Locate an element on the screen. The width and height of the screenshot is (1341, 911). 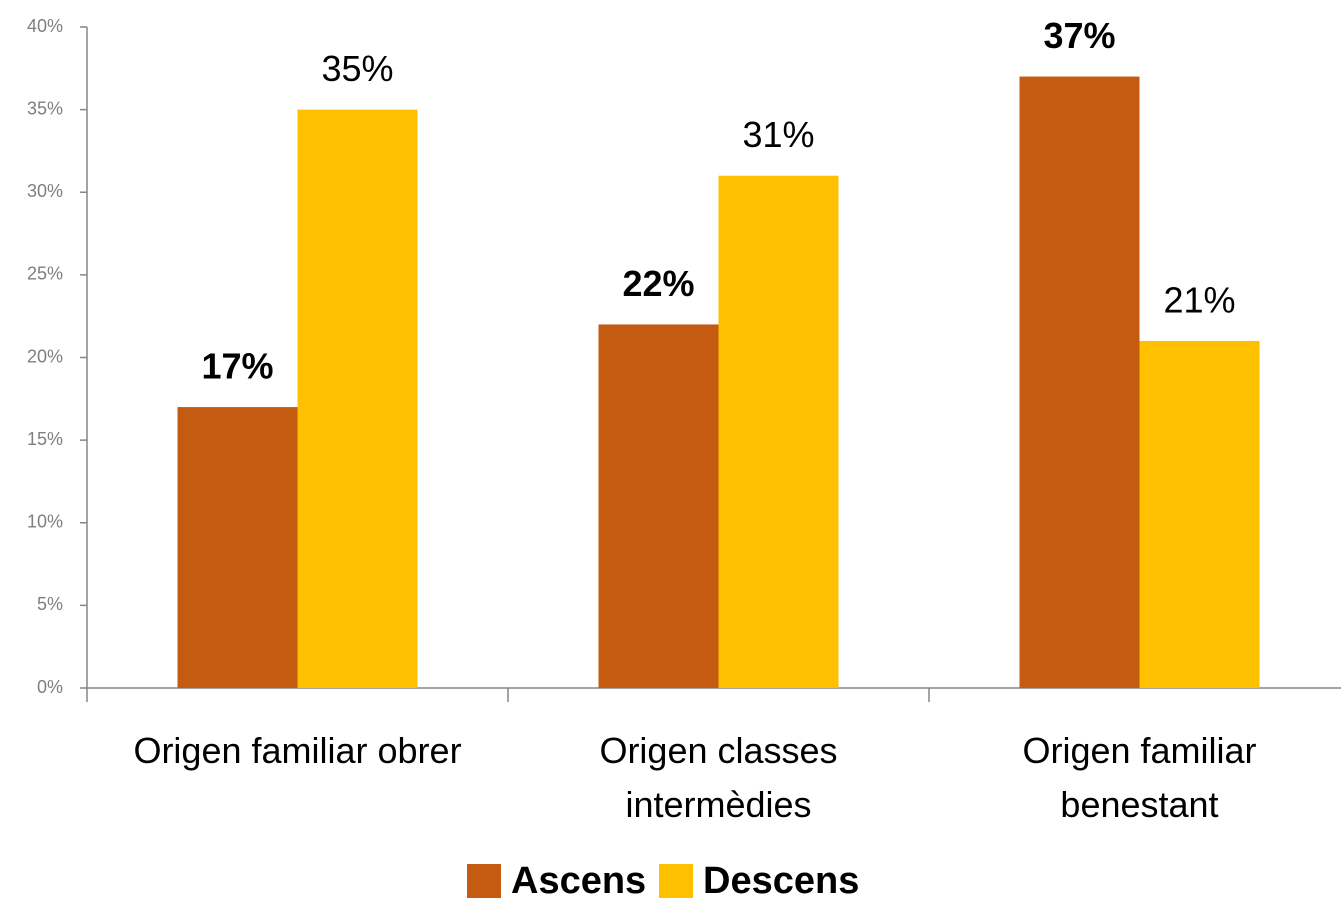
y-tick-label: 15% is located at coordinates (45, 439).